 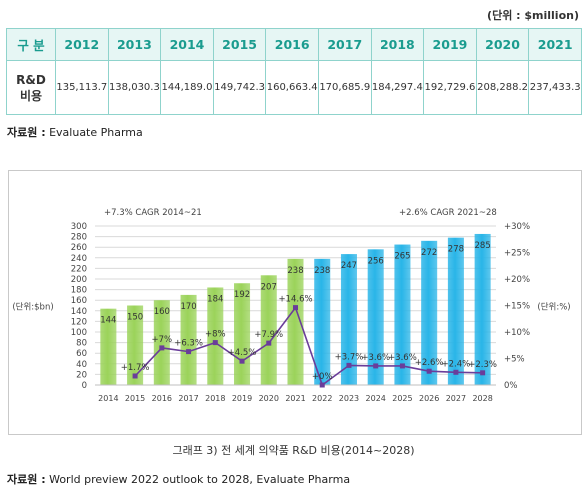 What do you see at coordinates (81, 375) in the screenshot?
I see `y-tick-label: 20` at bounding box center [81, 375].